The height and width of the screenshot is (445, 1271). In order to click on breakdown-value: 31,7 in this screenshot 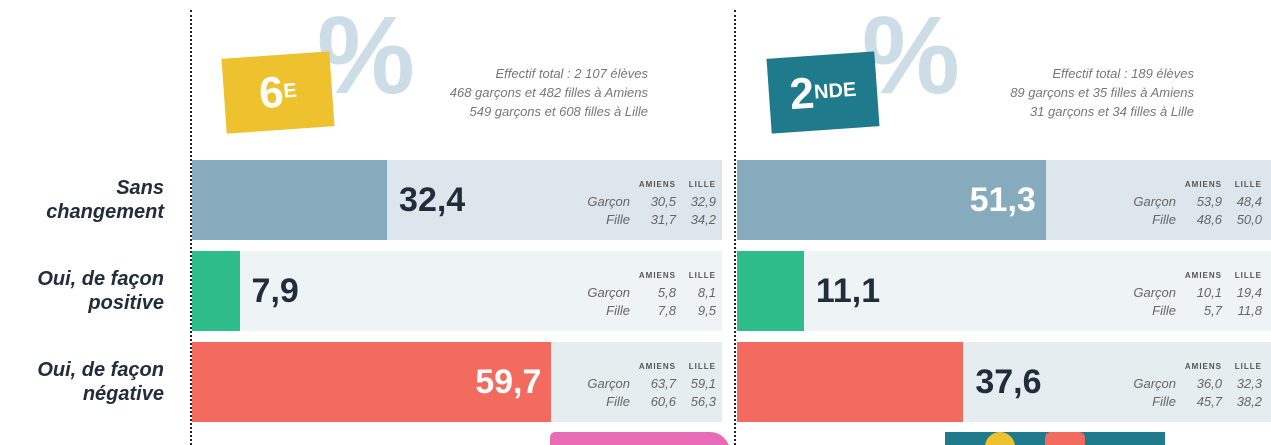, I will do `click(663, 219)`.